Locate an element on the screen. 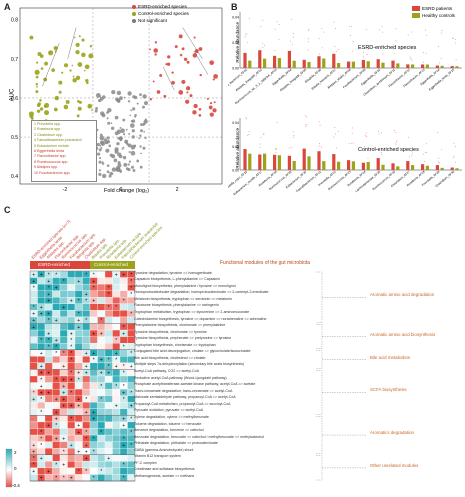 The height and width of the screenshot is (497, 465). y-tick-label: 0.02 is located at coordinates (235, 43).